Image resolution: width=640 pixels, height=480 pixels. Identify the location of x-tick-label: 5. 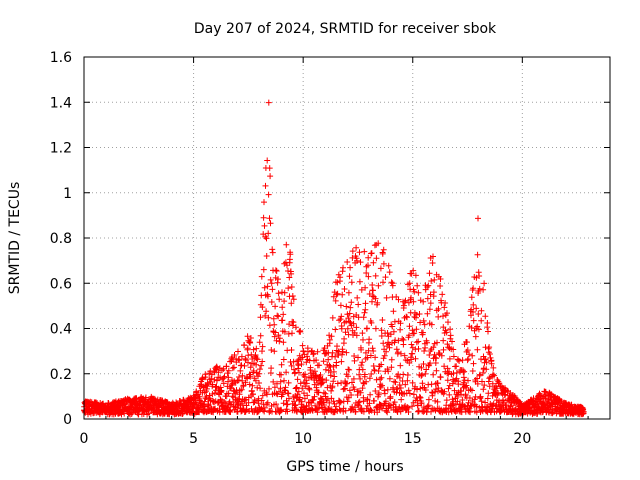
(193, 439).